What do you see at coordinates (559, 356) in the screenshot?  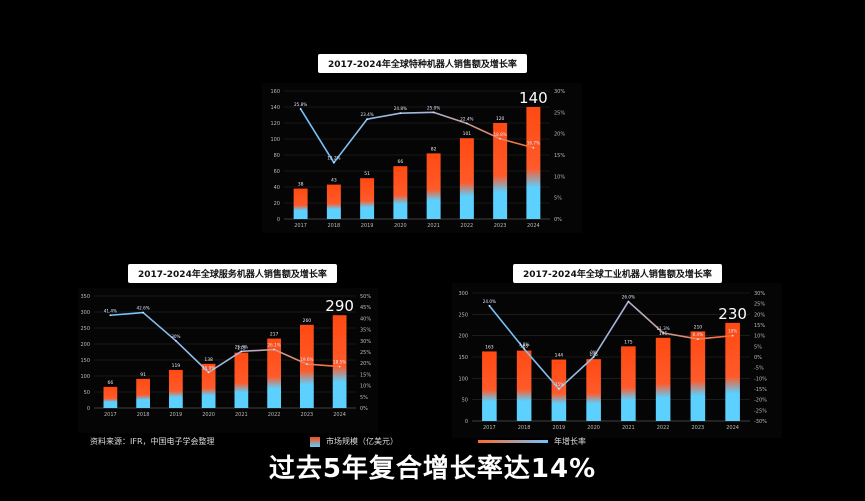 I see `bar-label: 144` at bounding box center [559, 356].